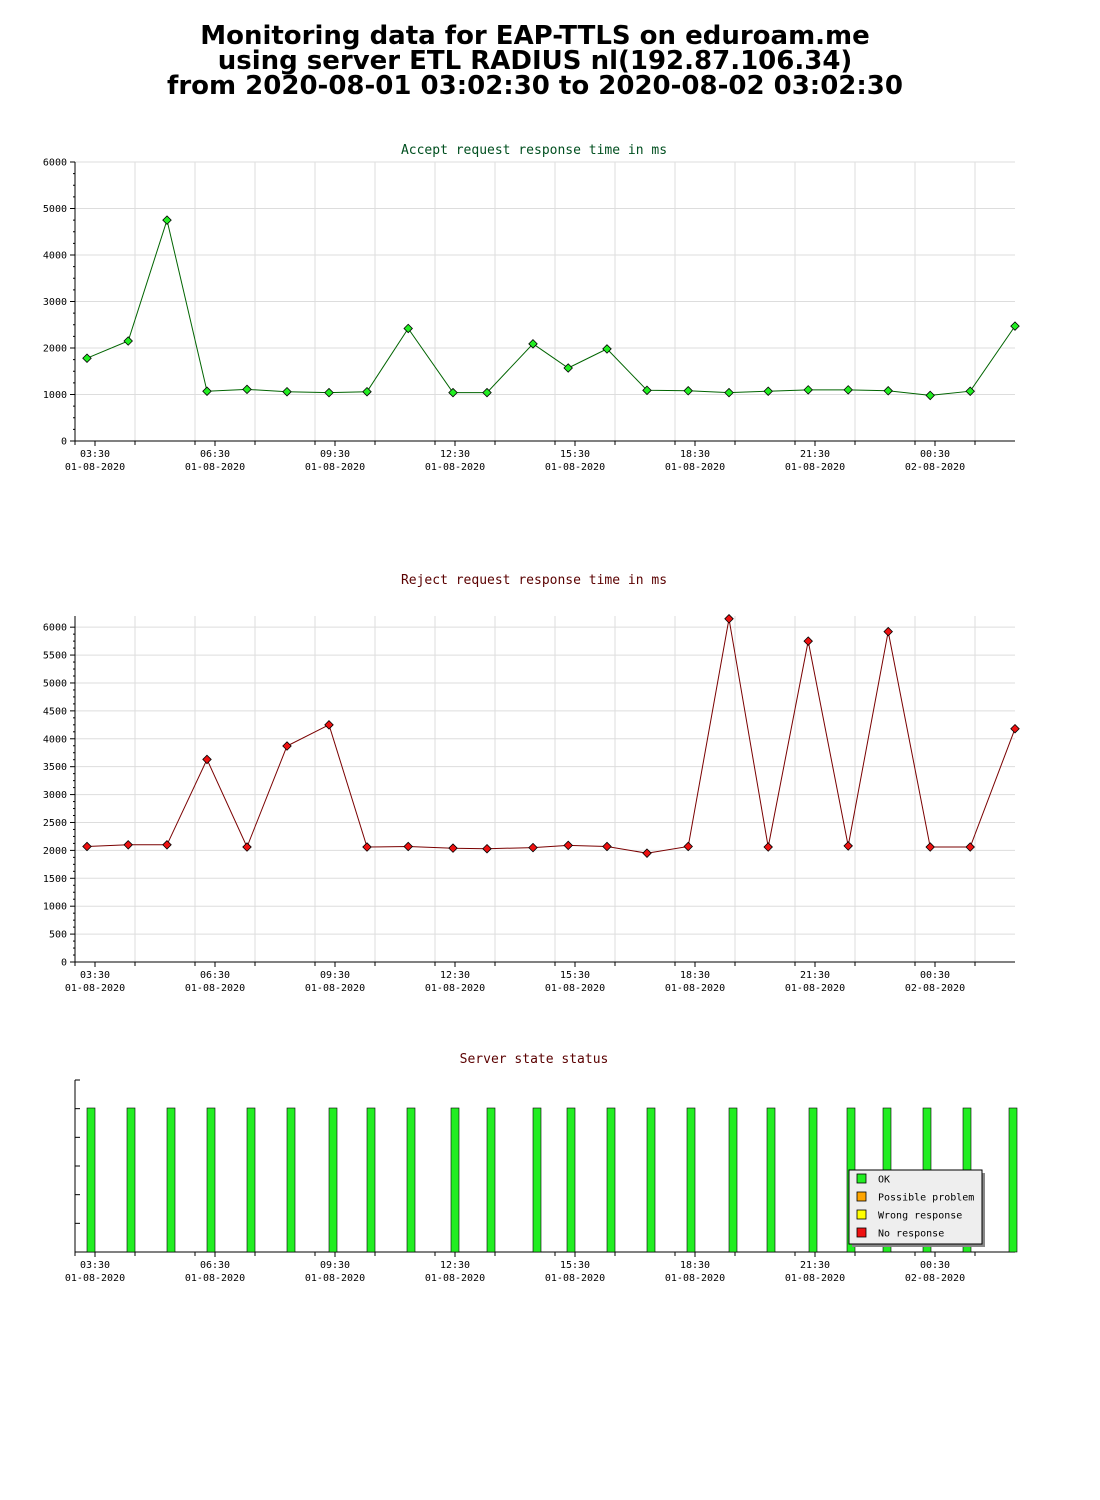 This screenshot has width=1100, height=1500. Describe the element at coordinates (935, 467) in the screenshot. I see `x-tick-label-date: 02-08-2020` at that location.